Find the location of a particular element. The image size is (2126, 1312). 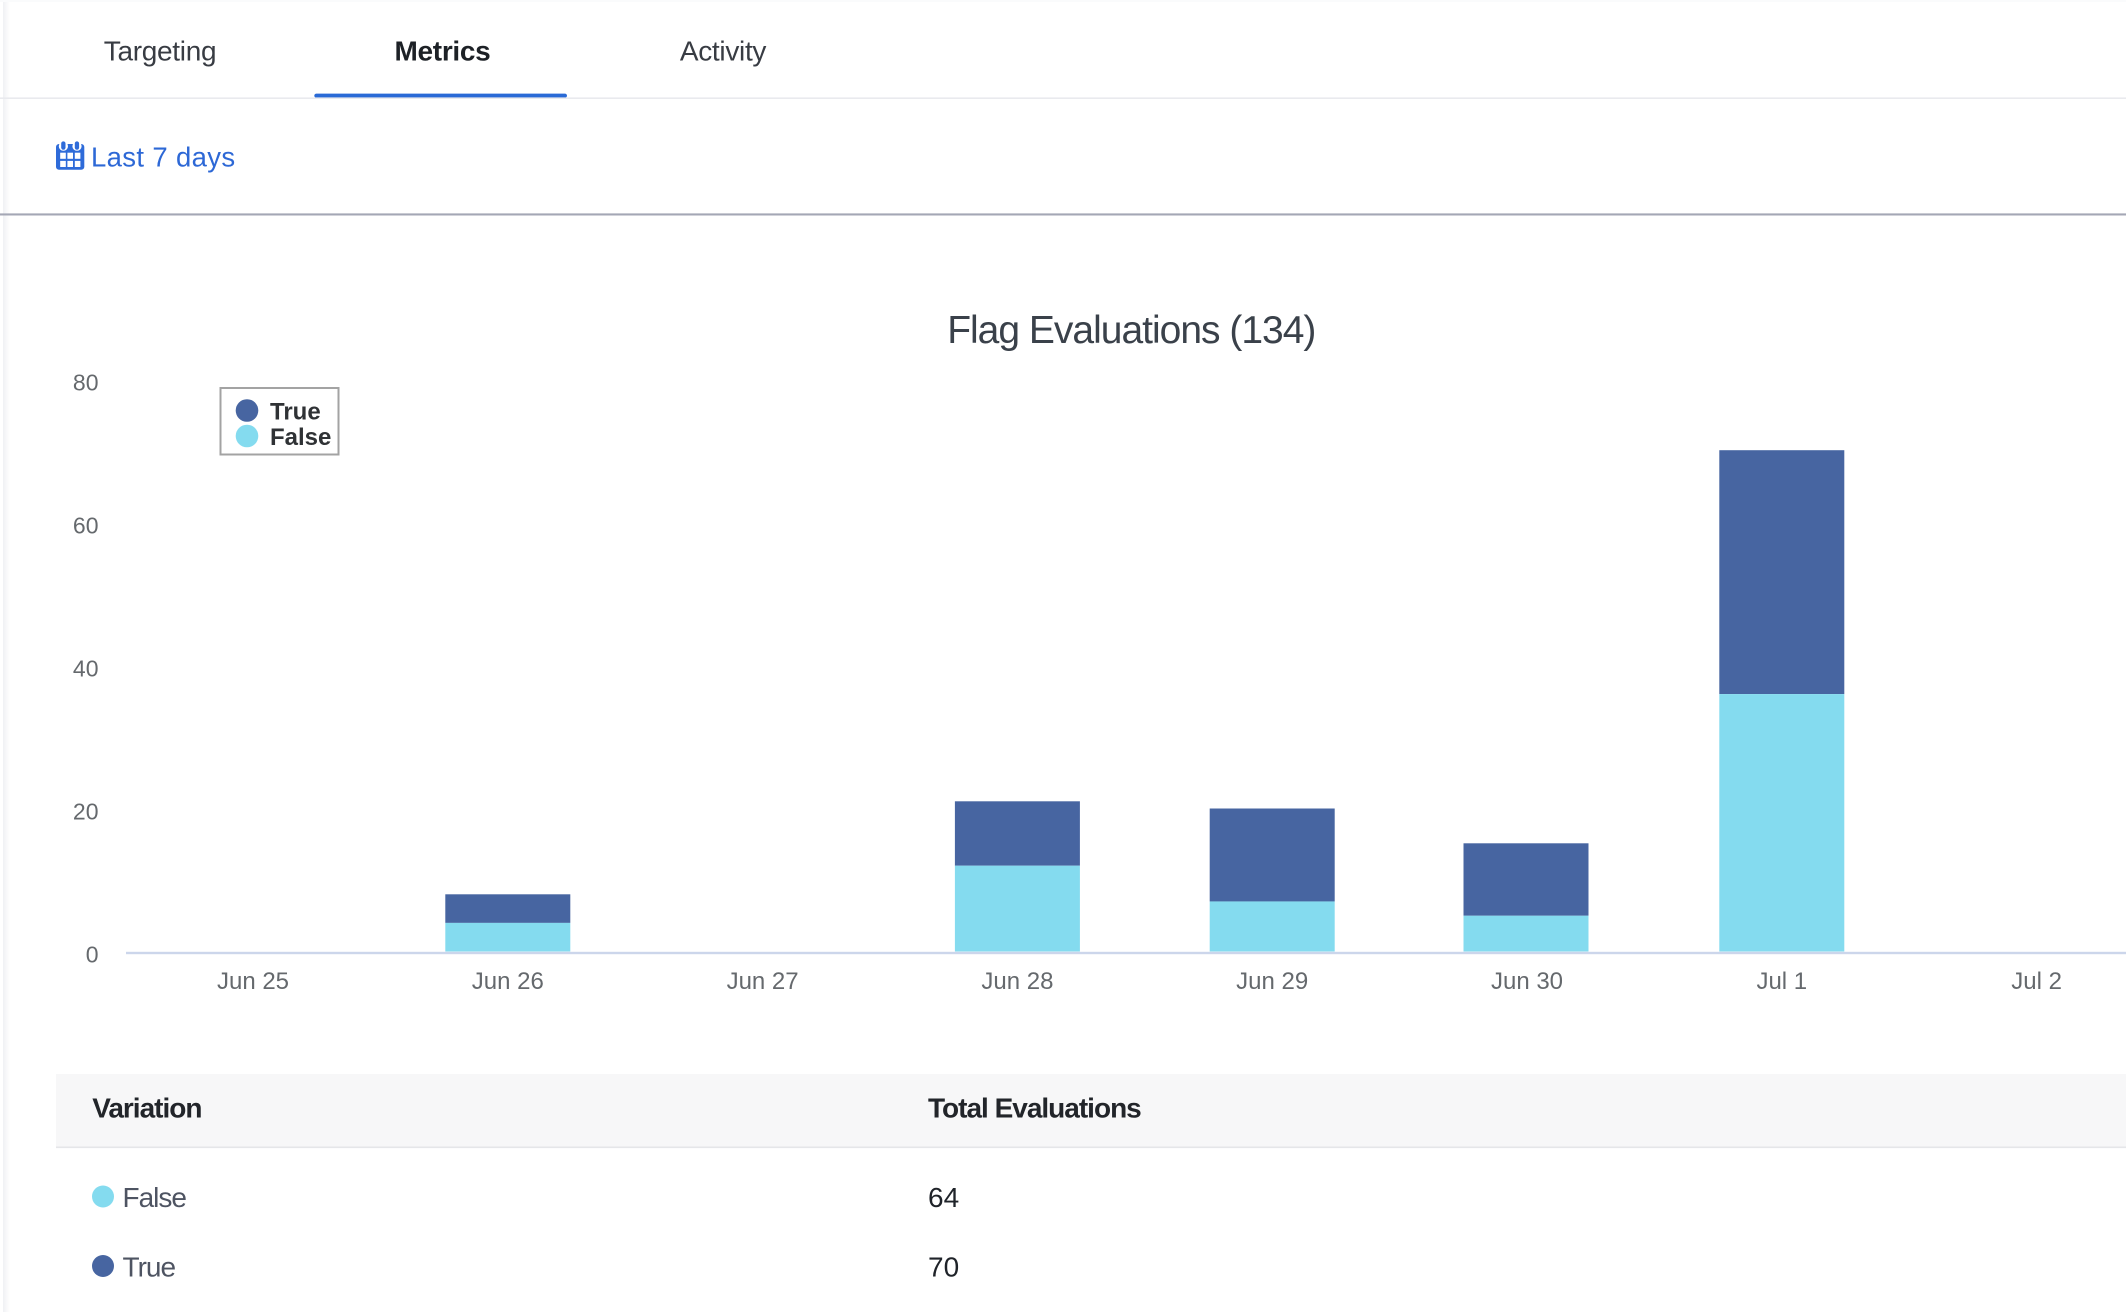

svg-text: Jun 30 is located at coordinates (1527, 981).